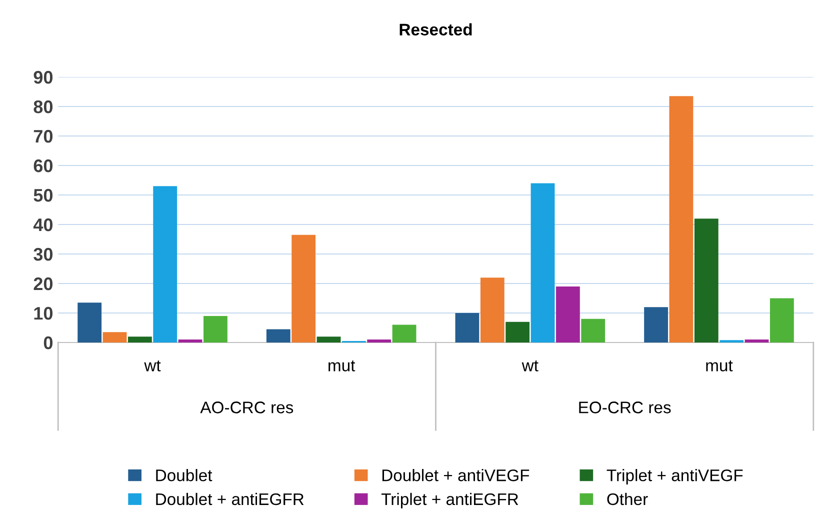 The image size is (830, 531). What do you see at coordinates (247, 408) in the screenshot?
I see `text: AO-CRC res` at bounding box center [247, 408].